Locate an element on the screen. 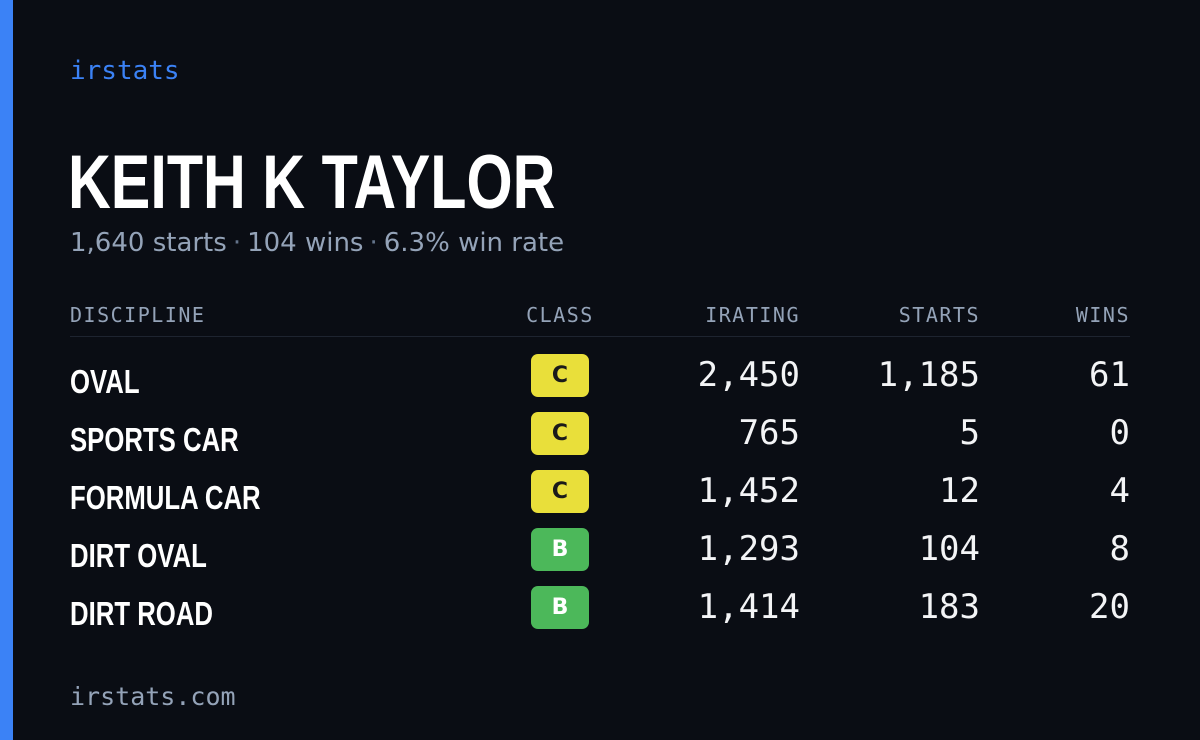 Image resolution: width=1200 pixels, height=740 pixels. wins-value: 61 is located at coordinates (1109, 375).